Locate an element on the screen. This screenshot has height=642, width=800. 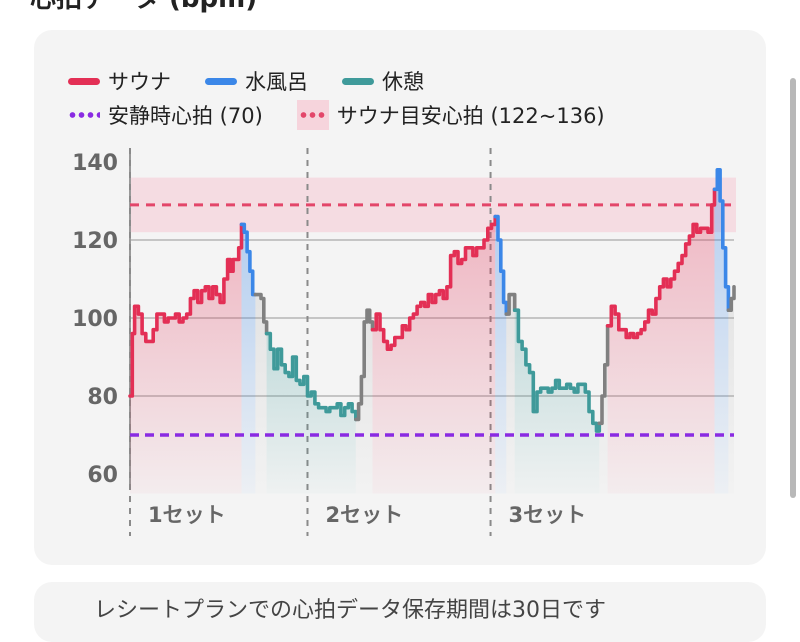
legend-cold-bath-swatch is located at coordinates (221, 81).